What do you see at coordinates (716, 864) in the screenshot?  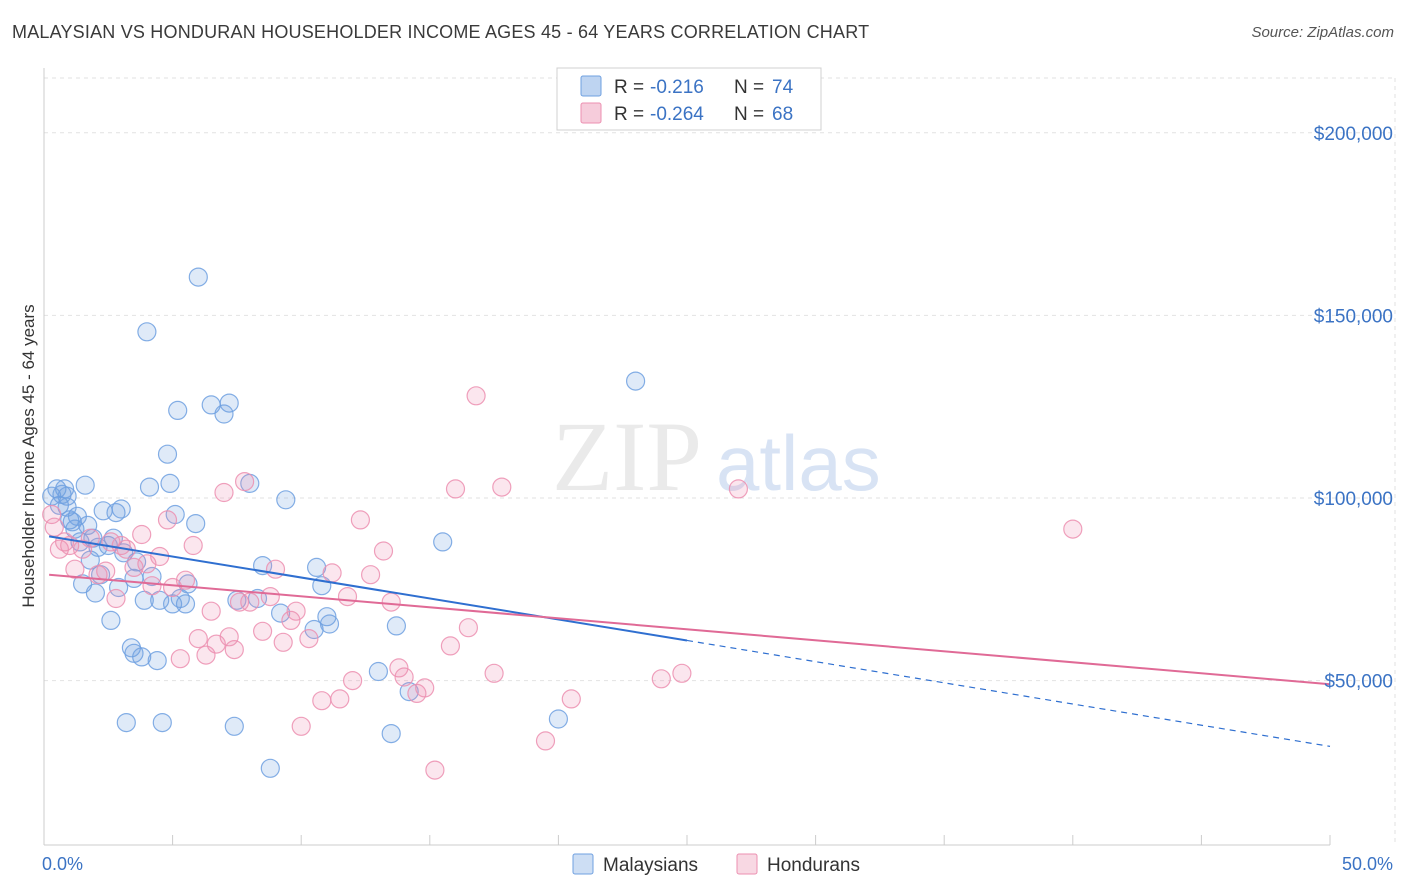 I see `series-legend: Malaysians Hondurans` at bounding box center [716, 864].